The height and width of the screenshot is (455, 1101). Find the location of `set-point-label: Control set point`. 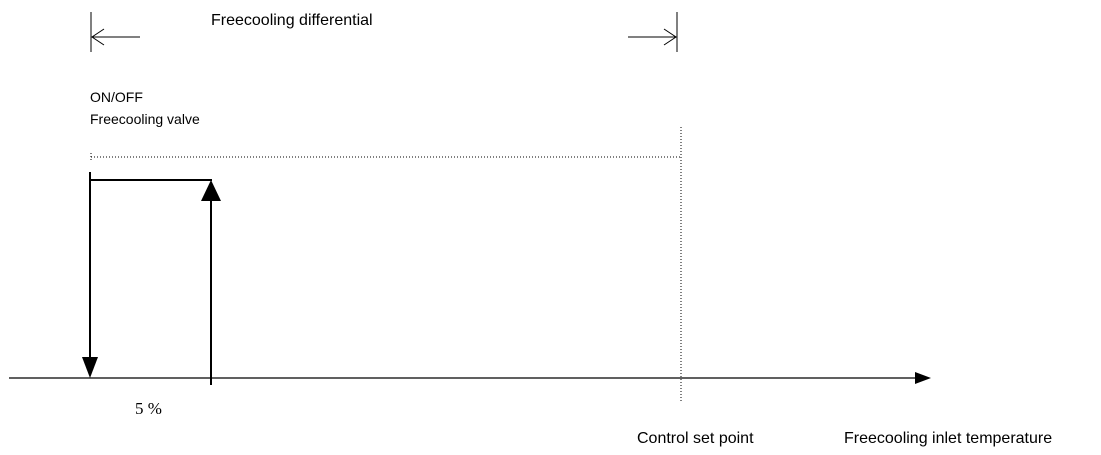

set-point-label: Control set point is located at coordinates (695, 438).